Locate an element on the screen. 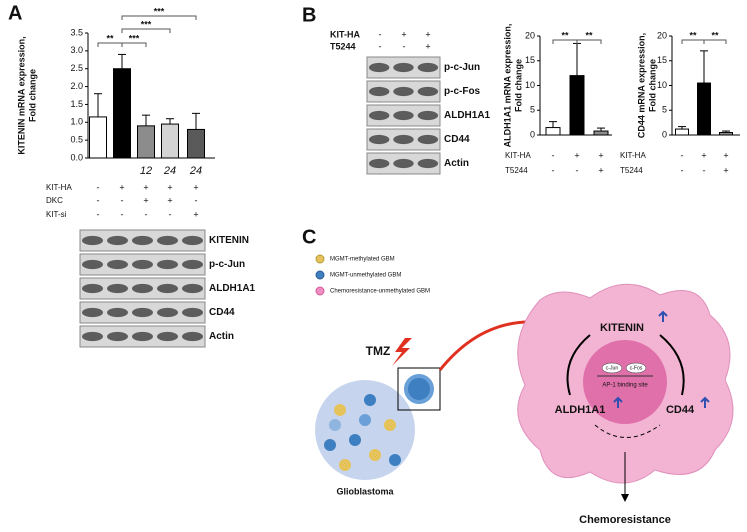 This screenshot has height=532, width=747. blot-label: ALDH1A1 is located at coordinates (232, 288).